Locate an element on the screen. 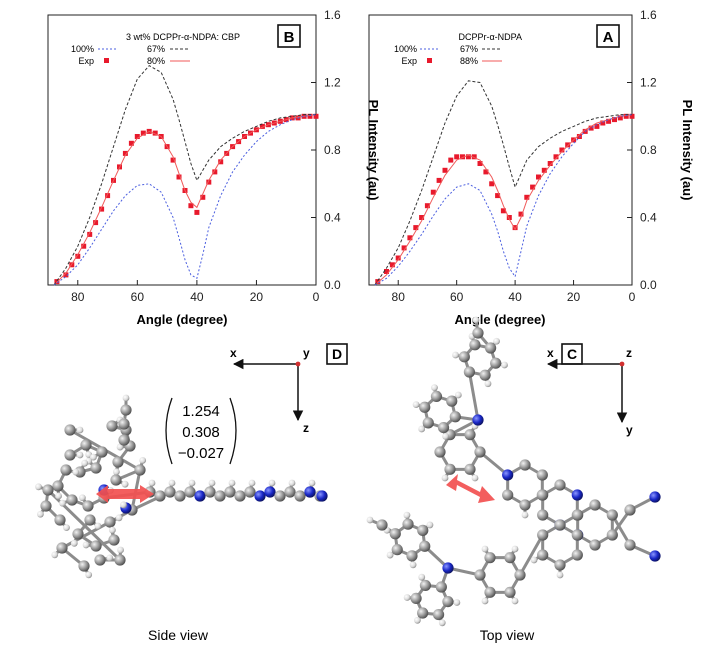  panel-b-ytick-label: 0.0 is located at coordinates (332, 285).